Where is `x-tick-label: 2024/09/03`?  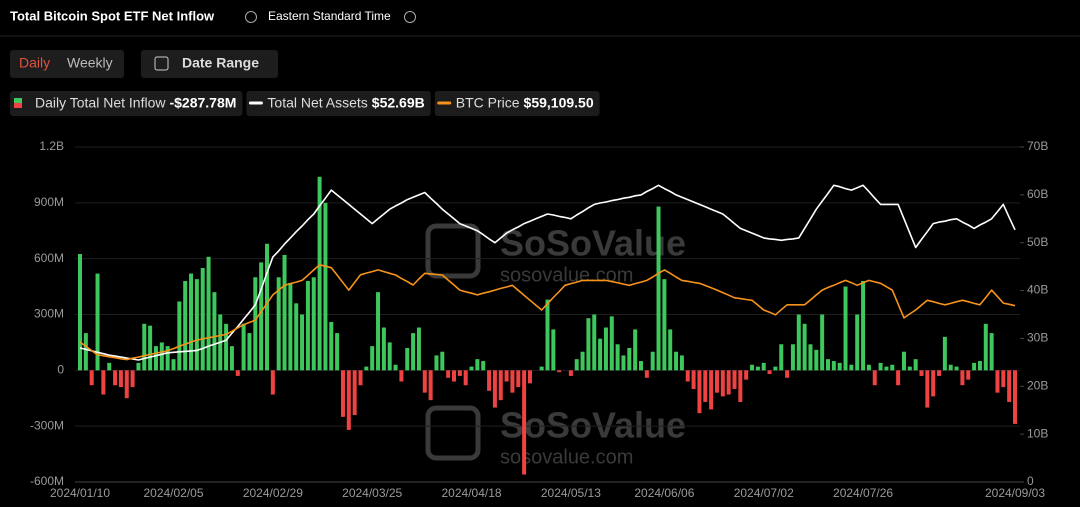
x-tick-label: 2024/09/03 is located at coordinates (1015, 493).